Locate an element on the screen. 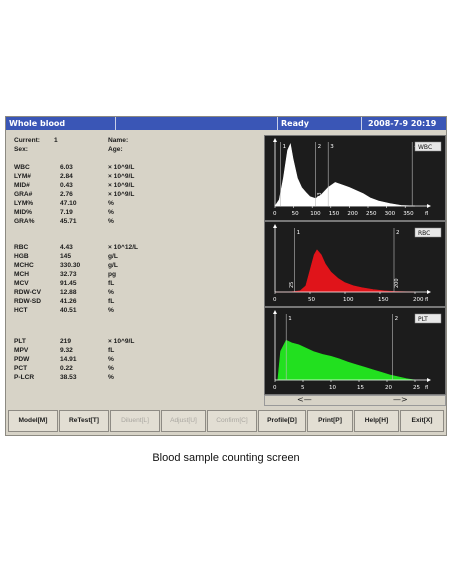  plt-tick-label: 0 is located at coordinates (275, 388).